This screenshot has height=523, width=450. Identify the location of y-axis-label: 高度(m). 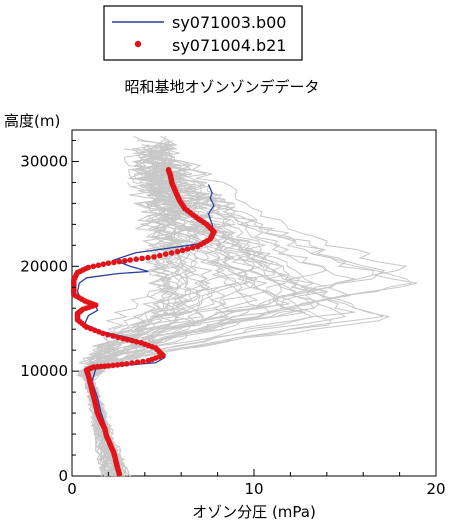
(32, 121).